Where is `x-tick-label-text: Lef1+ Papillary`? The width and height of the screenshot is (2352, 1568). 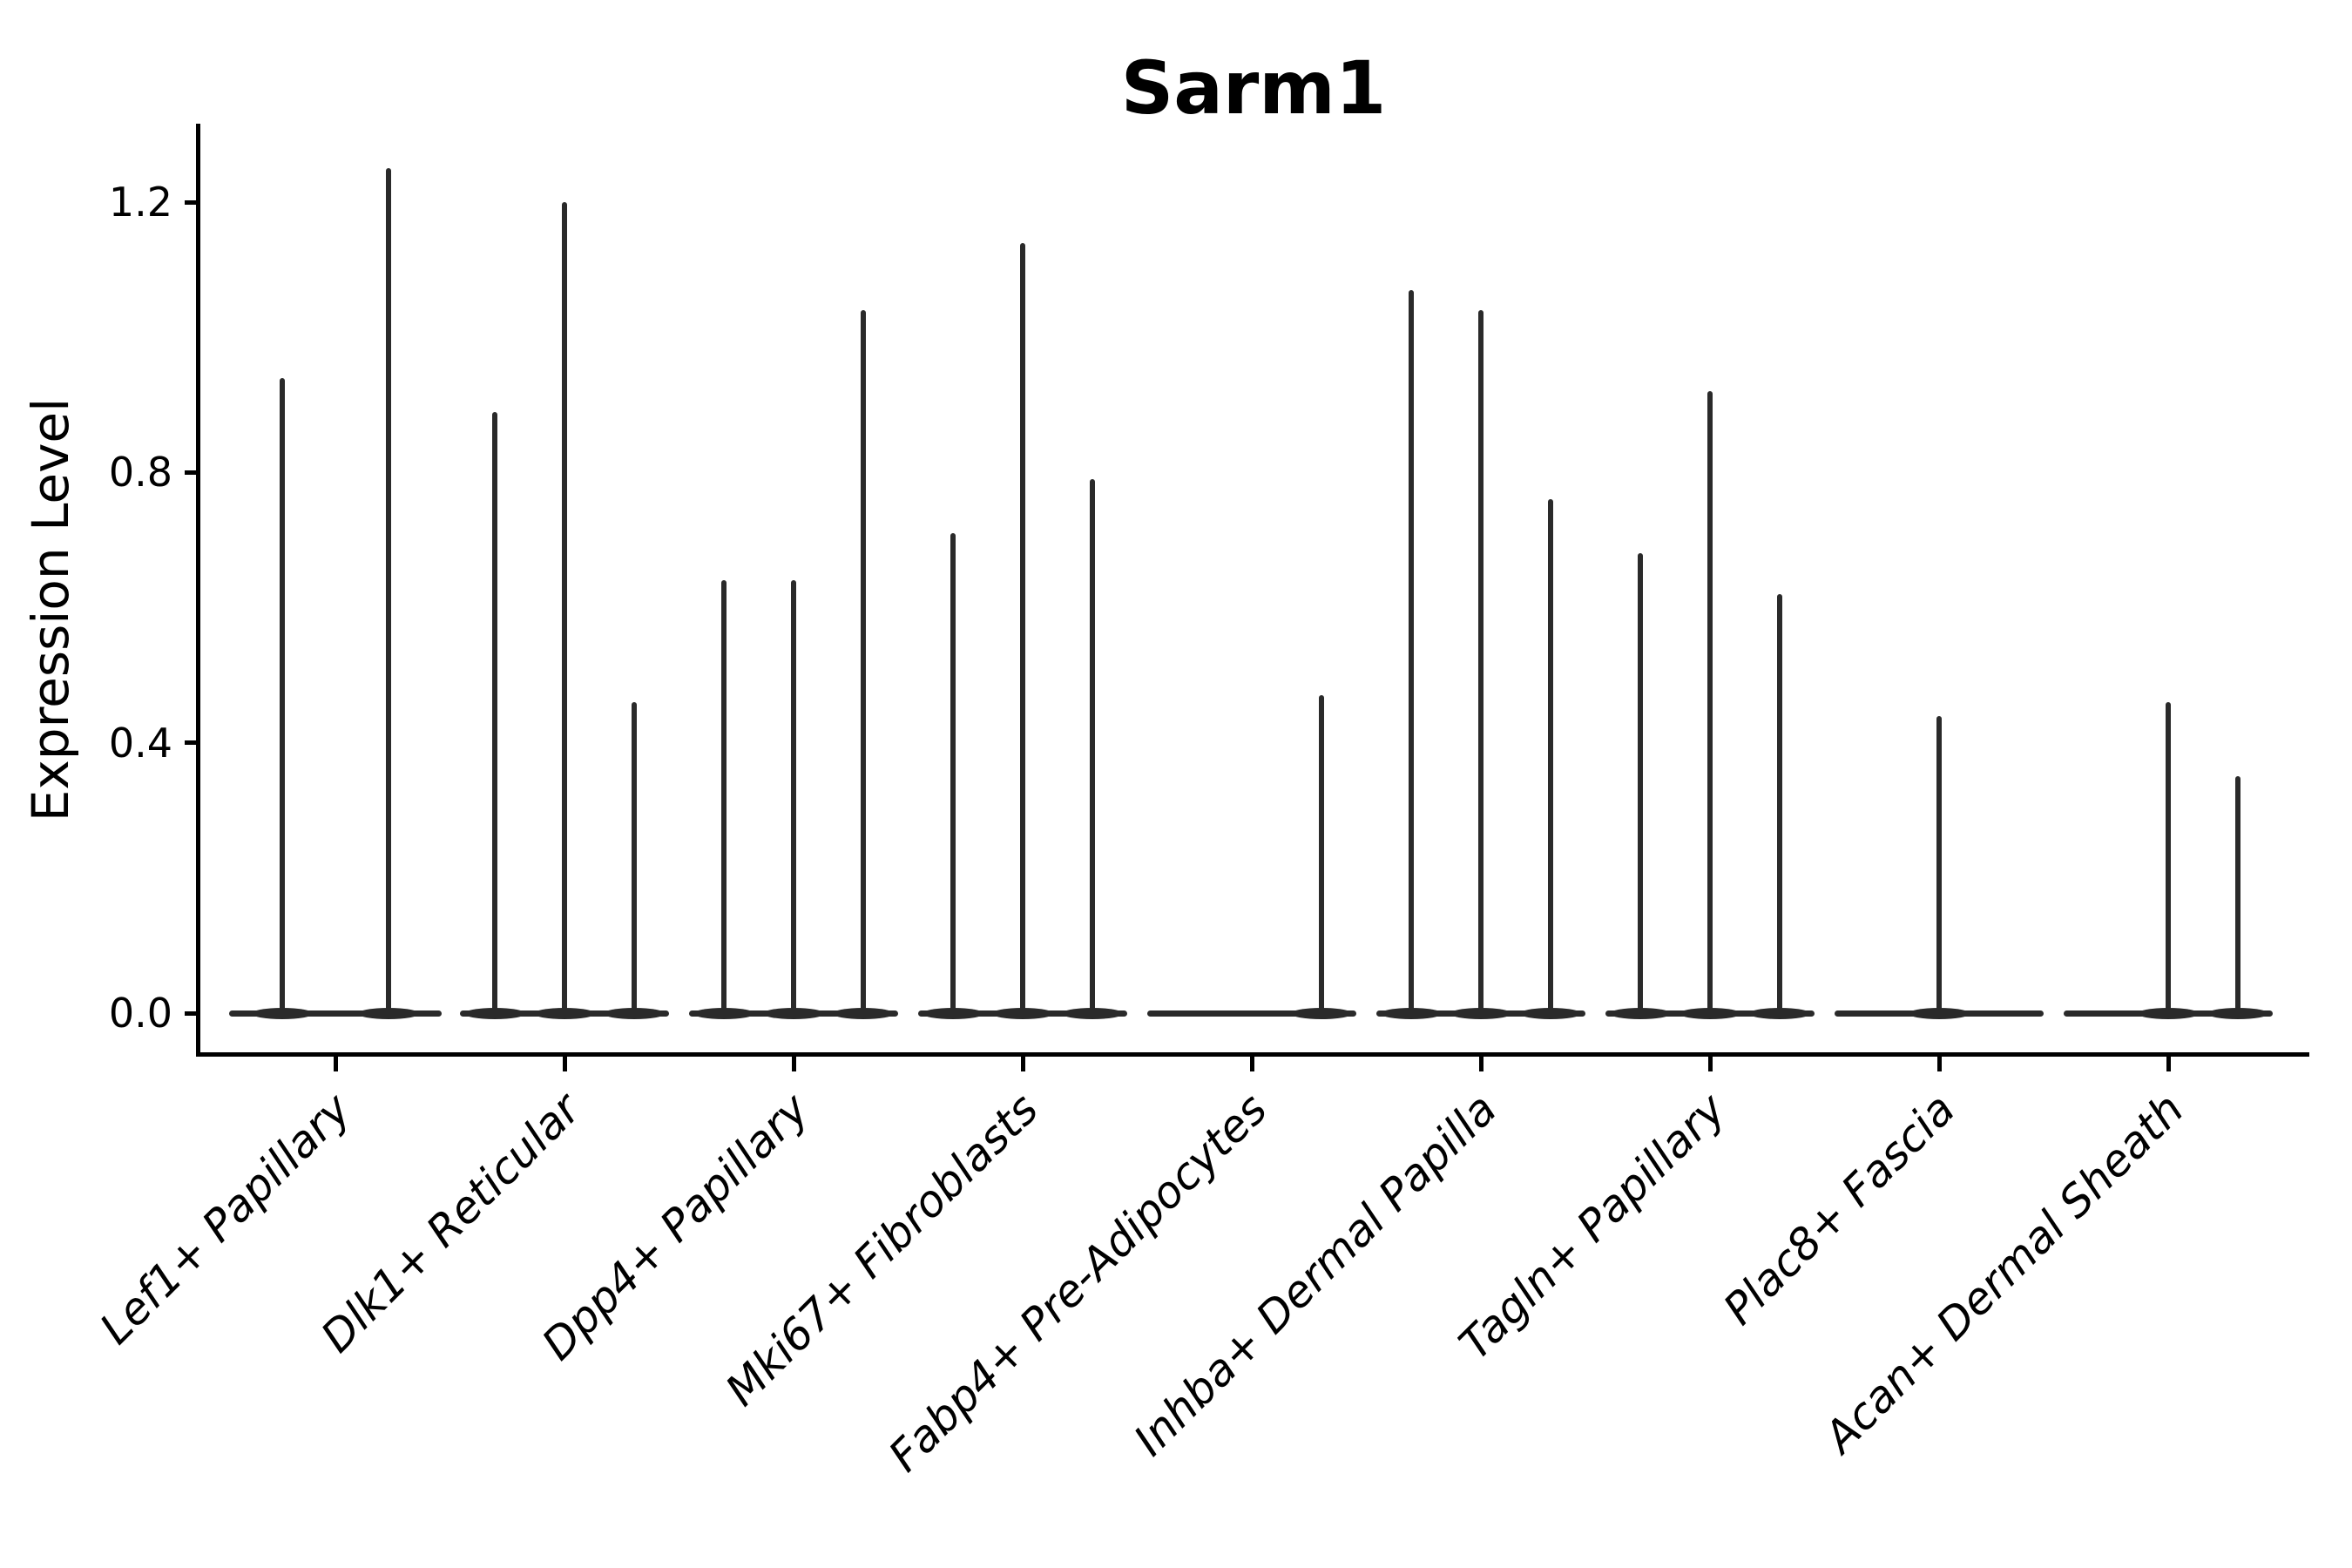 x-tick-label-text: Lef1+ Papillary is located at coordinates (226, 1219).